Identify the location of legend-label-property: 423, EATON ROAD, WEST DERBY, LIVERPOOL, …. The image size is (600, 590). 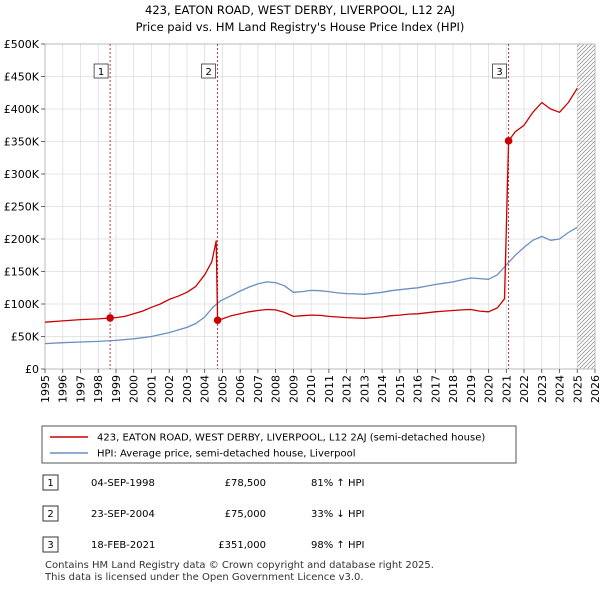
(291, 438).